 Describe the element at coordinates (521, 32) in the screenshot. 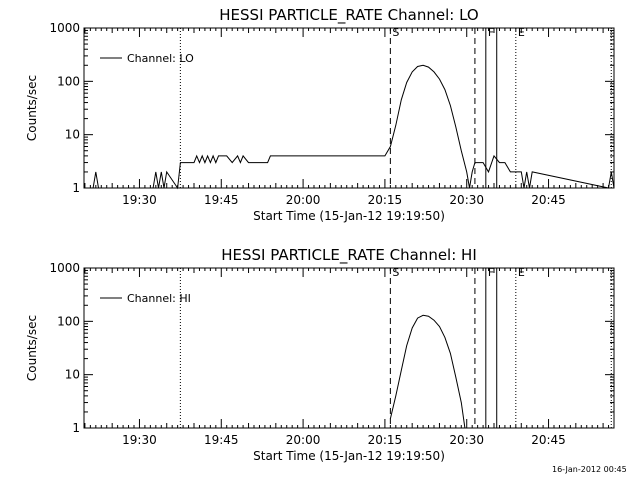

I see `chart-0-marker-label: E` at that location.